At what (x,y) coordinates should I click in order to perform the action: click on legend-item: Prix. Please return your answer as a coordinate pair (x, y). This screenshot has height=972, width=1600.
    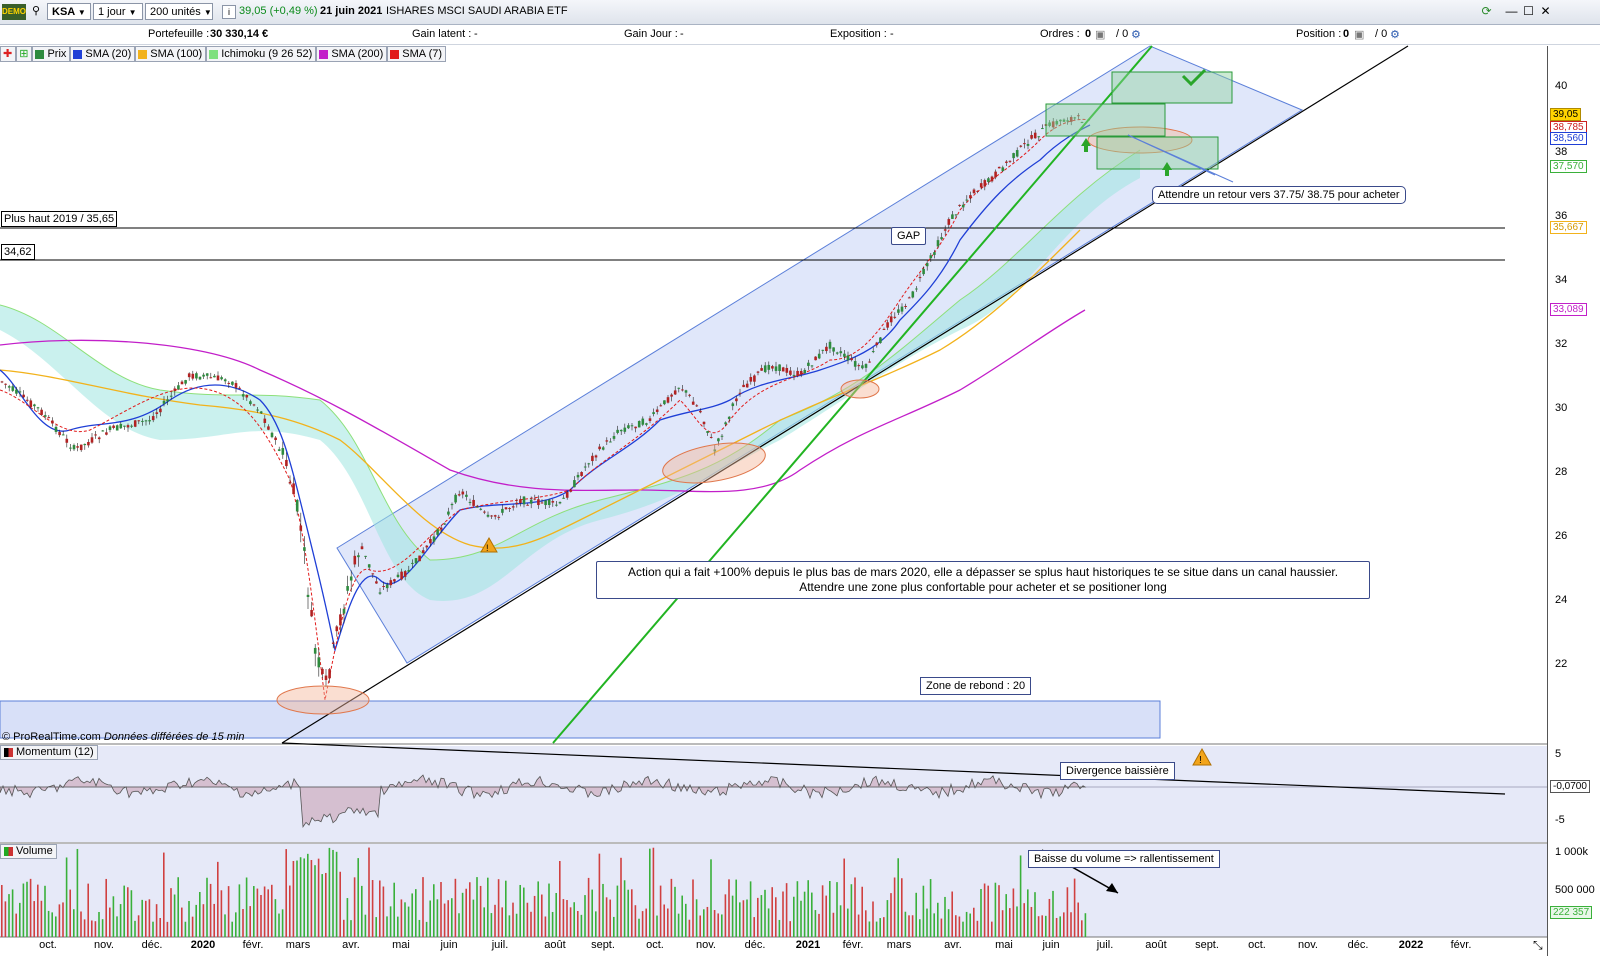
    Looking at the image, I should click on (51, 54).